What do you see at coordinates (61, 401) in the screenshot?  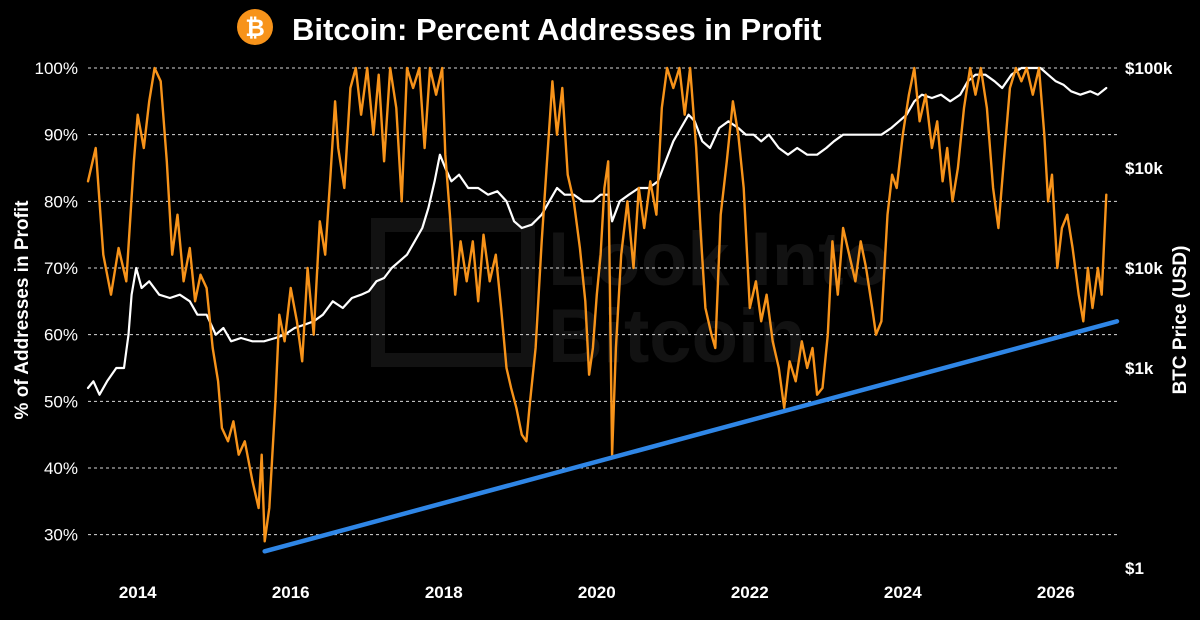 I see `y-left-tick-50: 50%` at bounding box center [61, 401].